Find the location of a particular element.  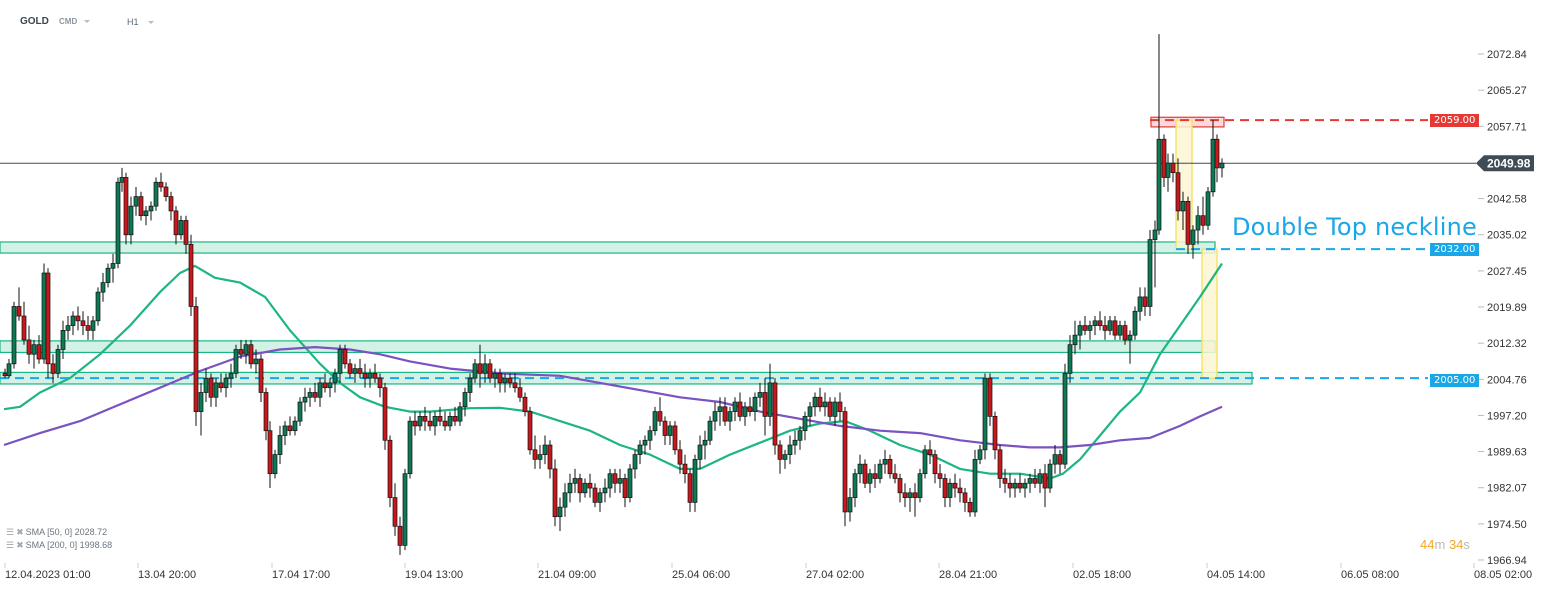

resistance-price-tag: 2059.00 is located at coordinates (1455, 120).